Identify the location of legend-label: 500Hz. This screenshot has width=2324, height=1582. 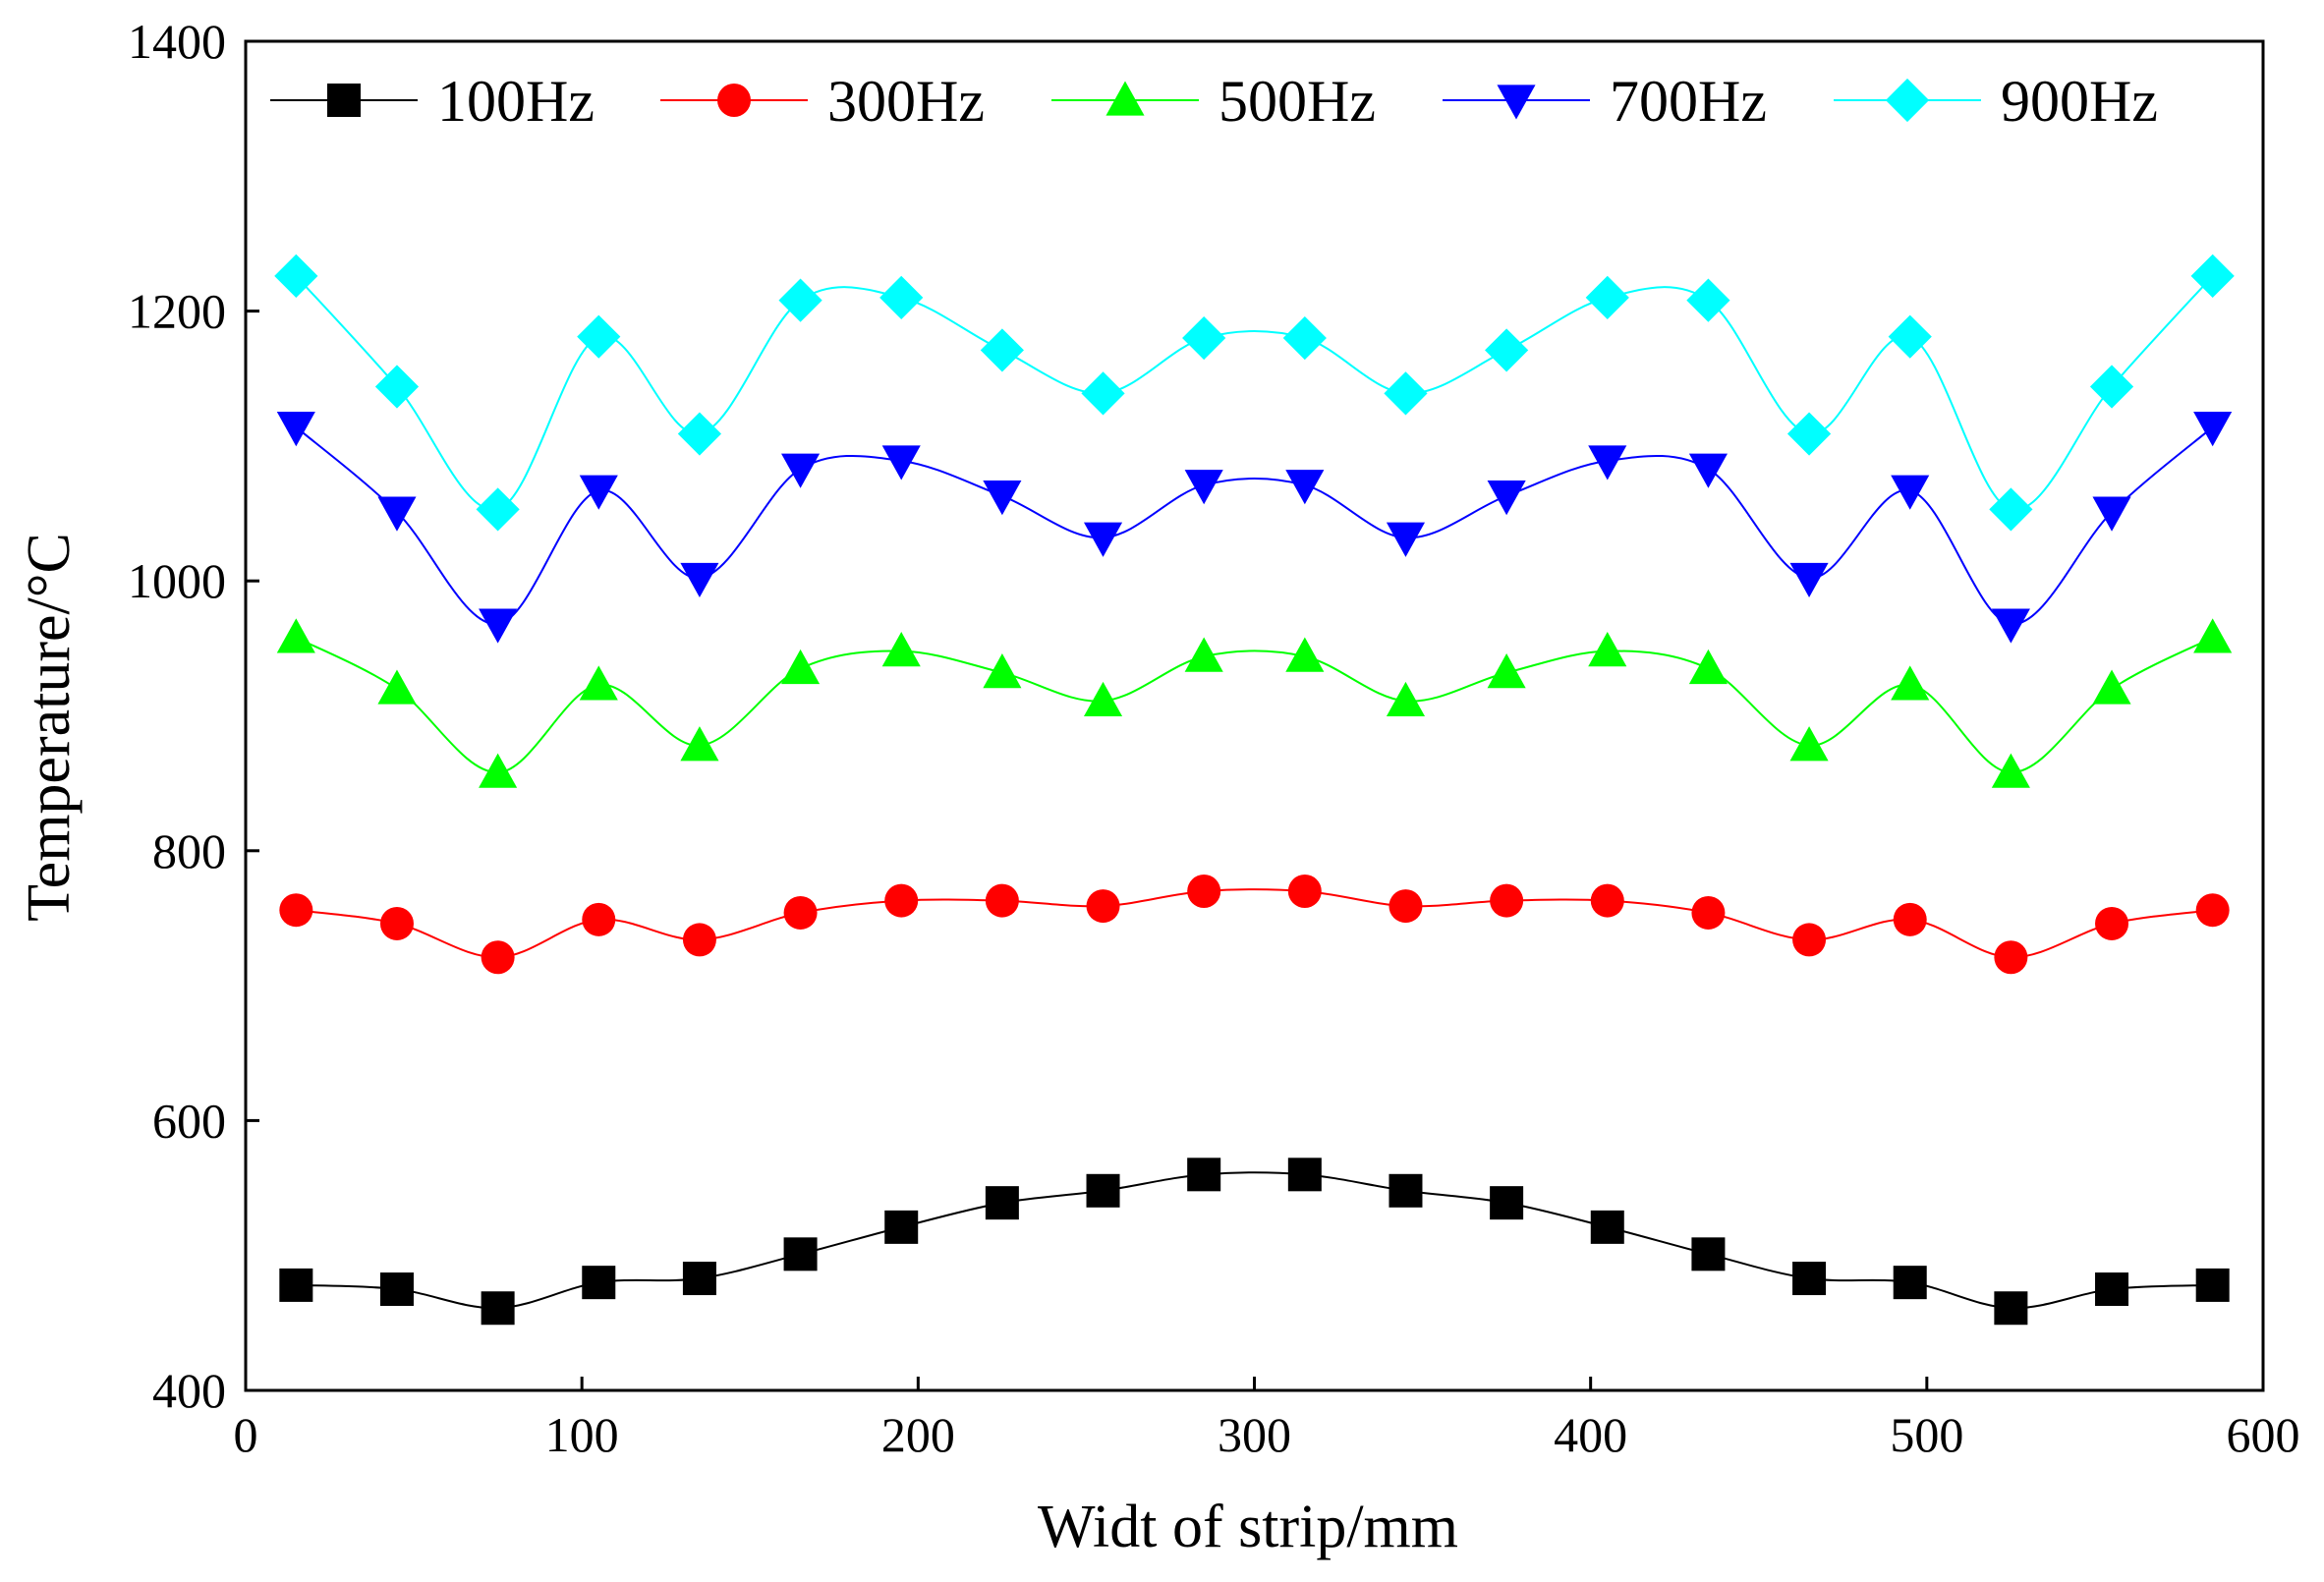
(1298, 101).